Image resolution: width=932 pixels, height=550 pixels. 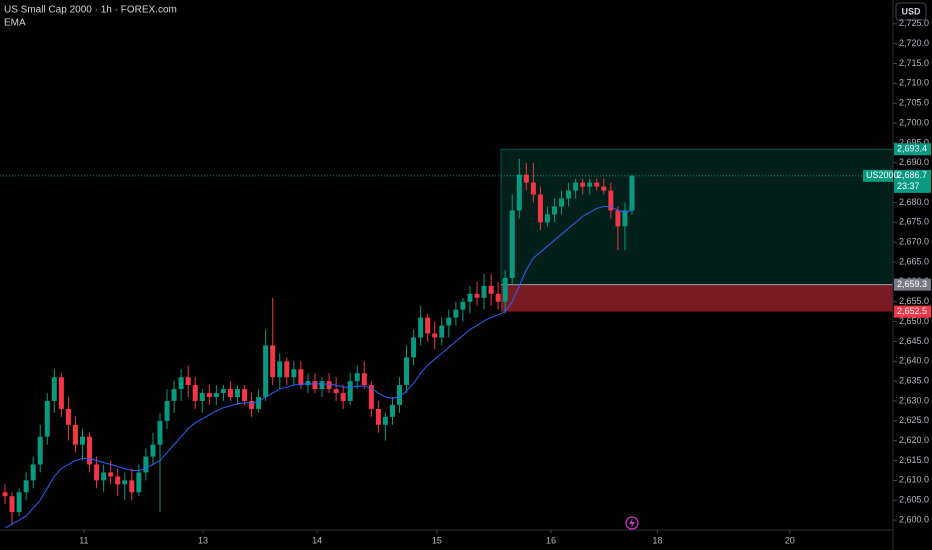 What do you see at coordinates (912, 311) in the screenshot?
I see `stop-label-box` at bounding box center [912, 311].